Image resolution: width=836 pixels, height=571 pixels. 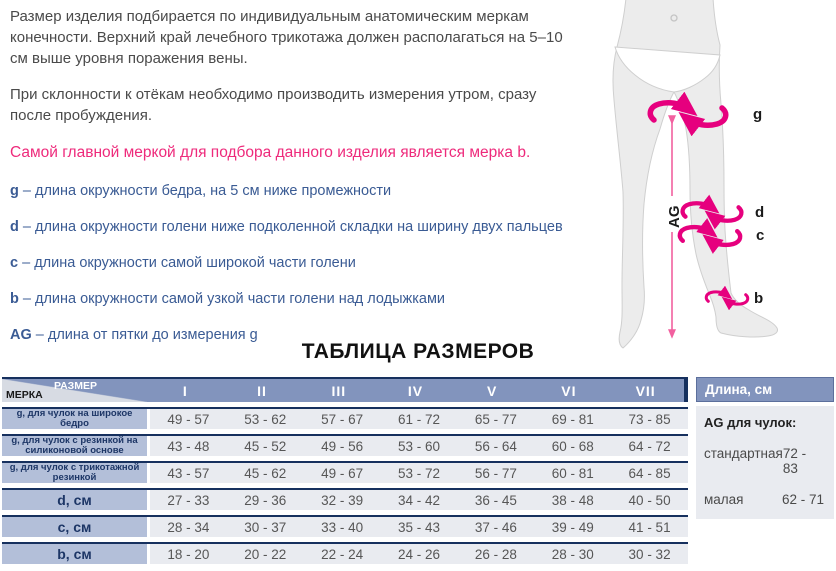 What do you see at coordinates (188, 419) in the screenshot?
I see `size-value-cell: 49 - 57` at bounding box center [188, 419].